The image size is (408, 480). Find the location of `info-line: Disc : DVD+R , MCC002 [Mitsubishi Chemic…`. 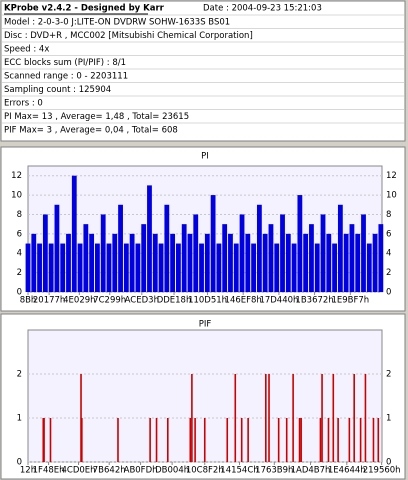

info-line: Disc : DVD+R , MCC002 [Mitsubishi Chemic… is located at coordinates (128, 36).